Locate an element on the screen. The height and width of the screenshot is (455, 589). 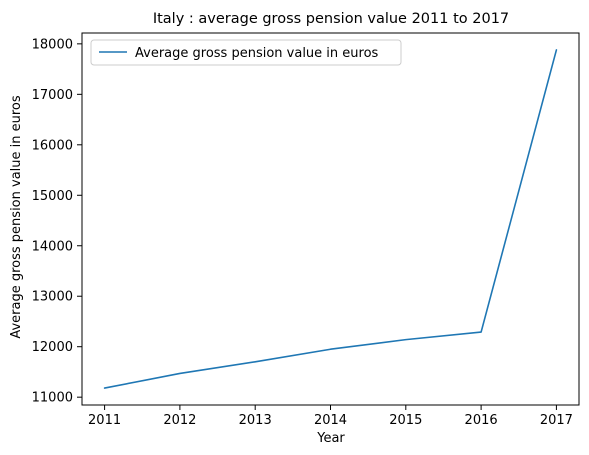
legend-entry-label: Average gross pension value in euros is located at coordinates (257, 53).